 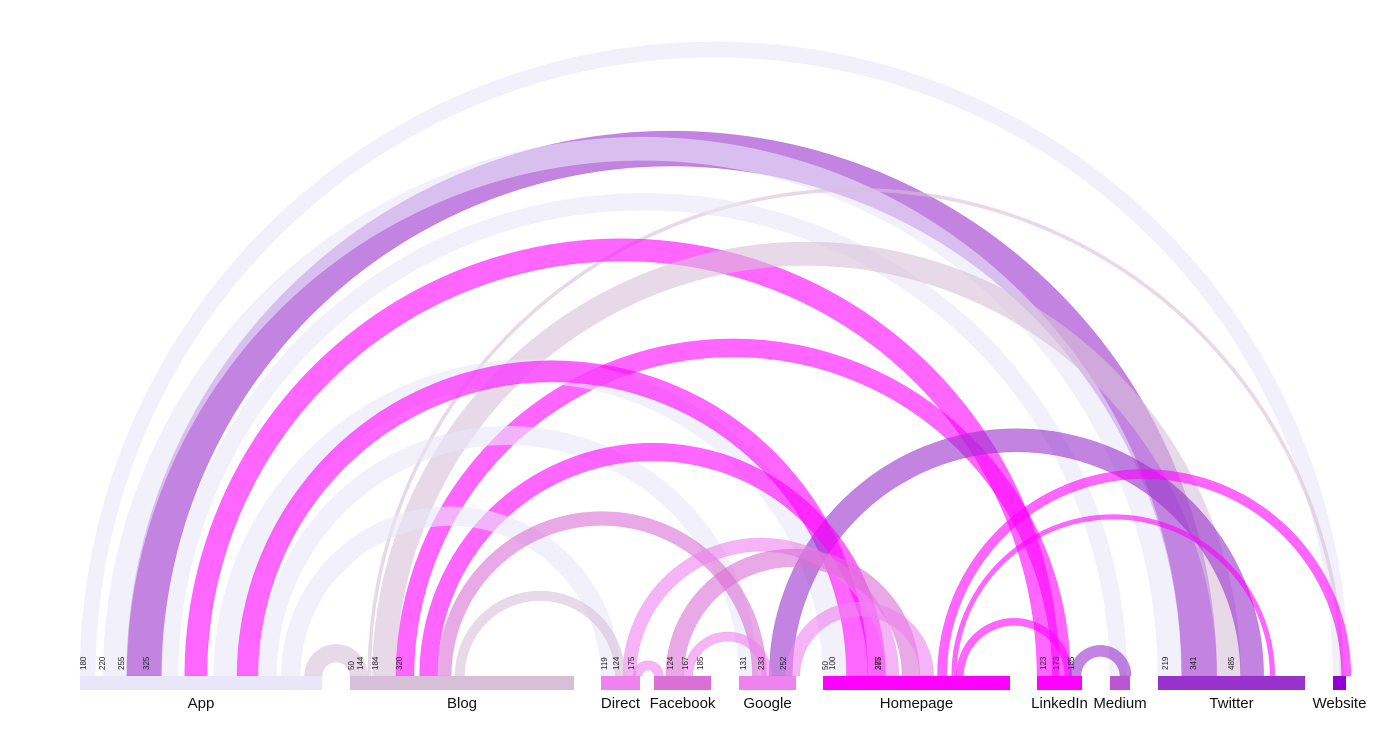 What do you see at coordinates (743, 663) in the screenshot?
I see `tick-label-google: 131` at bounding box center [743, 663].